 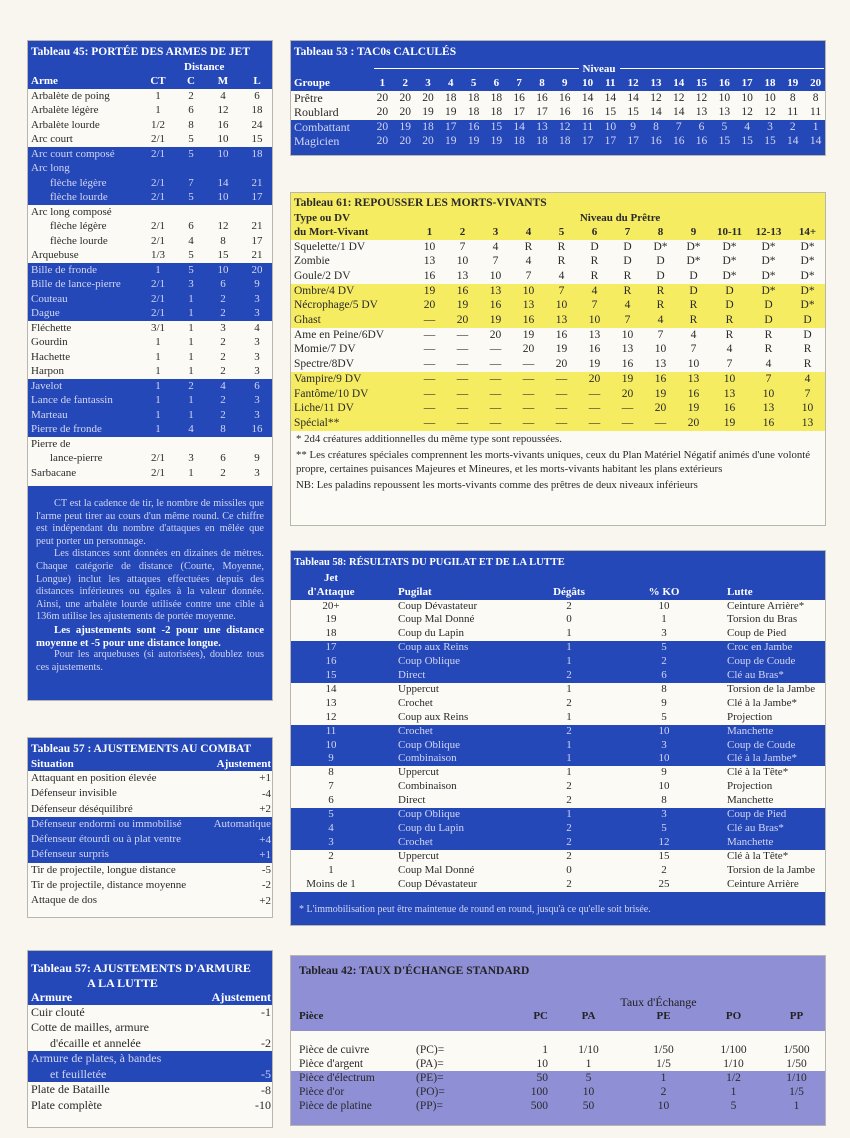 What do you see at coordinates (462, 232) in the screenshot?
I see `level-header: 2` at bounding box center [462, 232].